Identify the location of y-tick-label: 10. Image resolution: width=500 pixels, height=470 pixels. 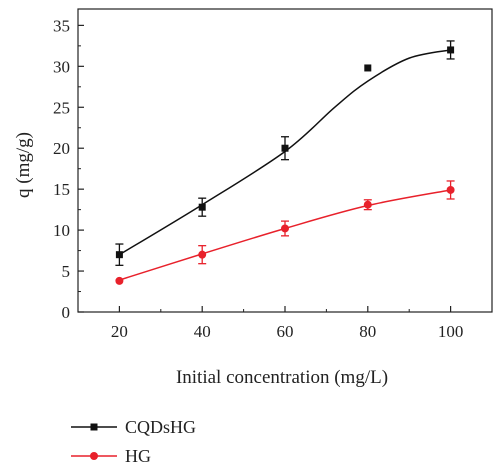
(61, 230).